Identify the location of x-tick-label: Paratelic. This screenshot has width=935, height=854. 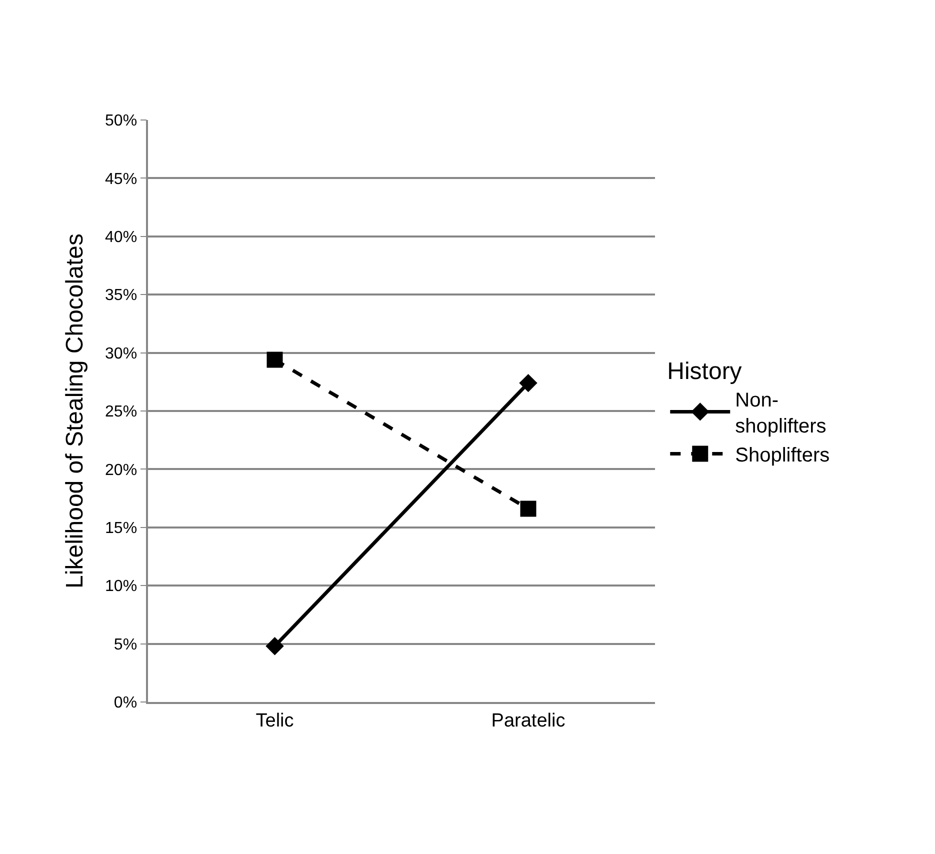
(528, 721).